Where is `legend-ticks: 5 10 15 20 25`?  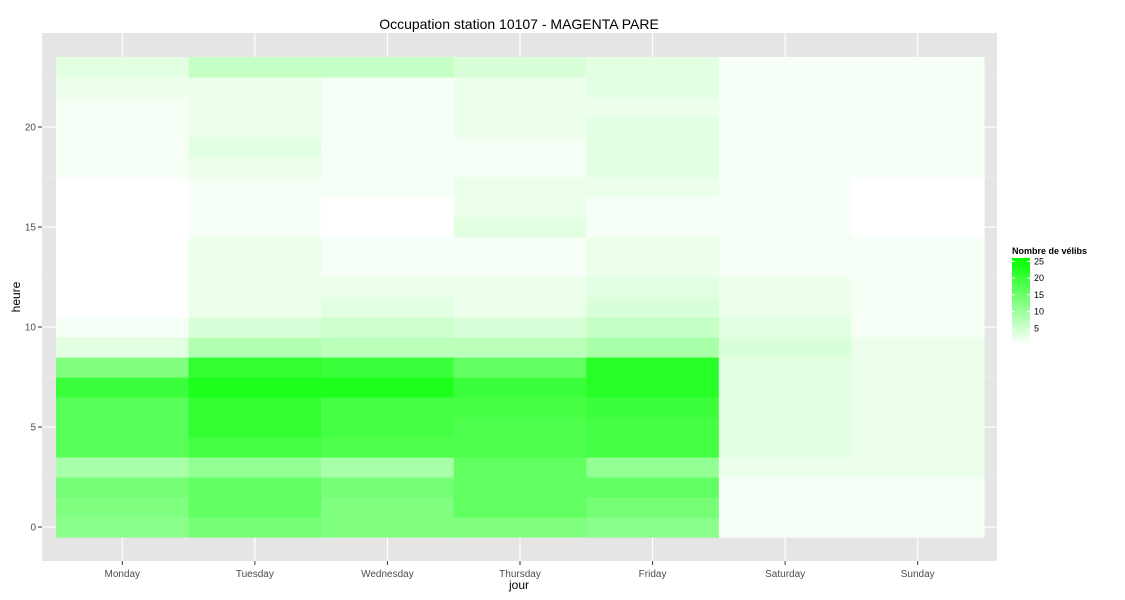 legend-ticks: 5 10 15 20 25 is located at coordinates (1028, 294).